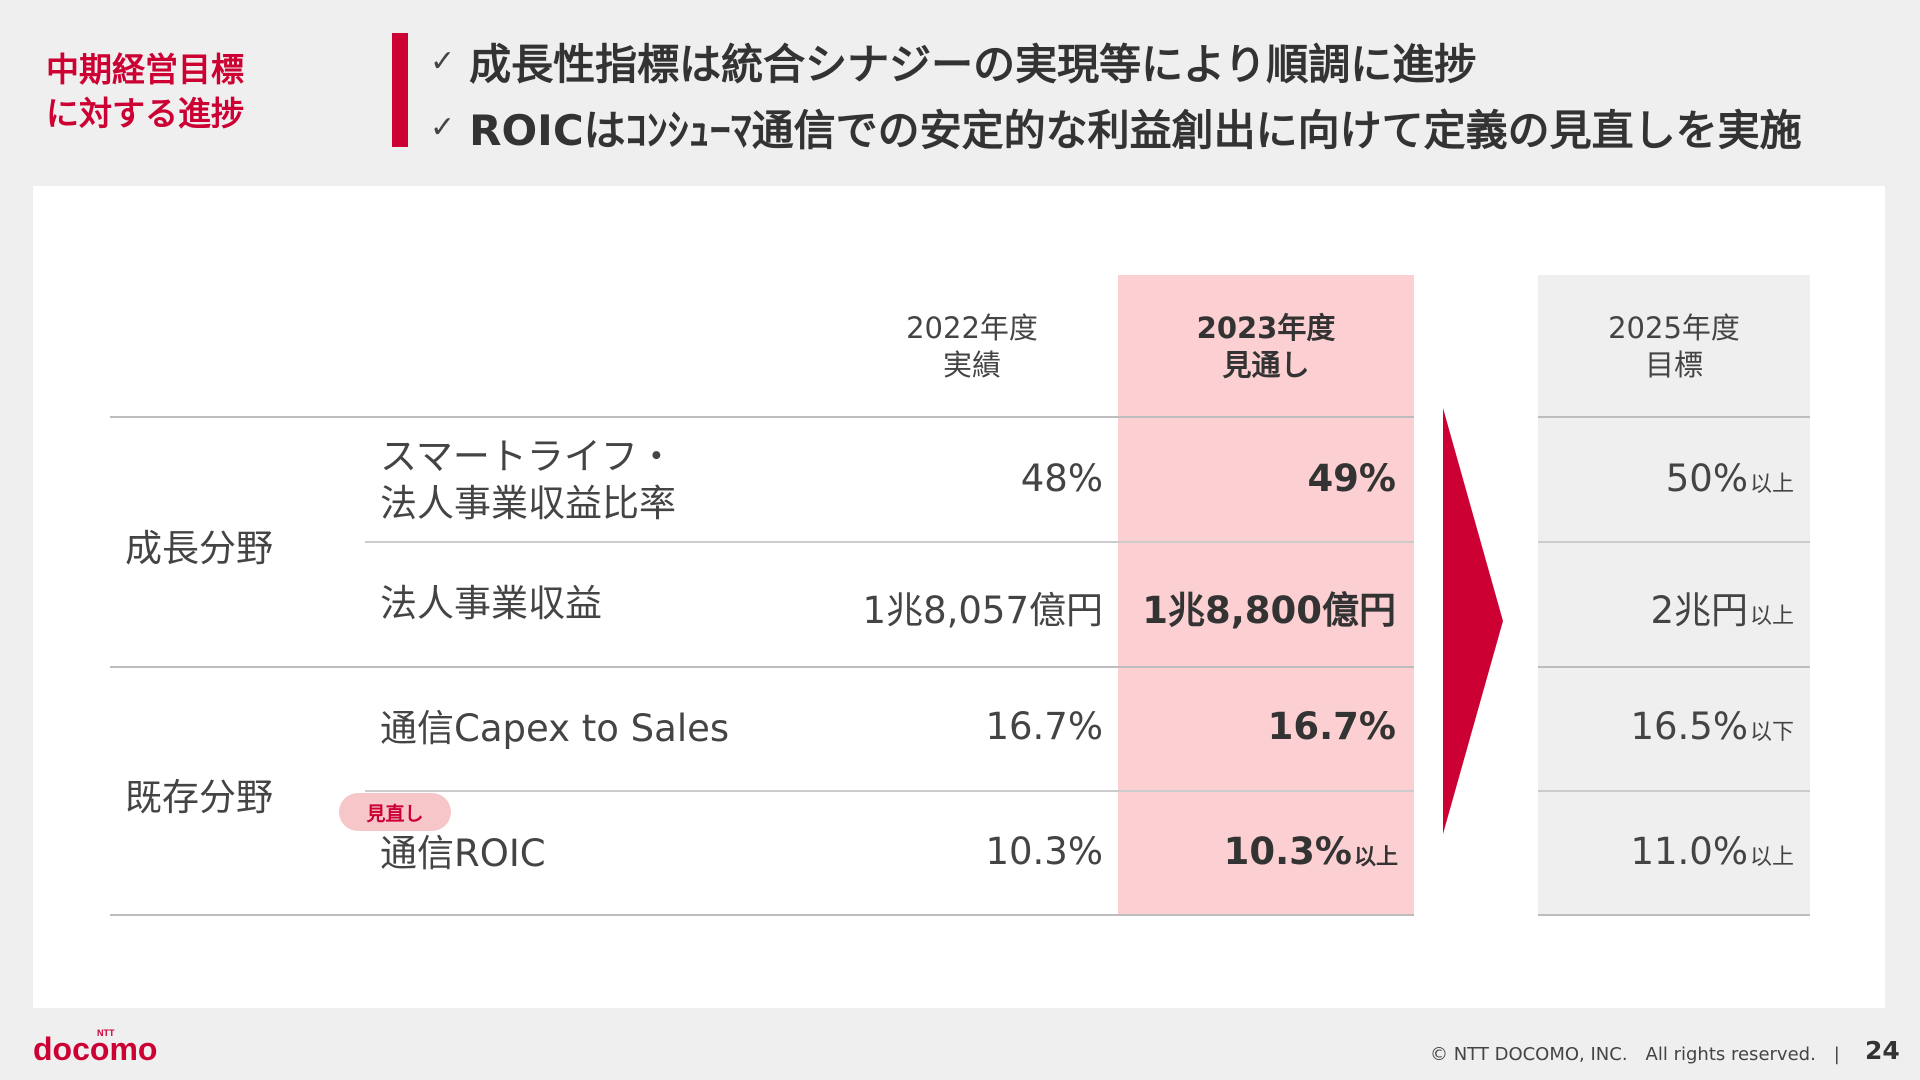 This screenshot has width=1920, height=1080. What do you see at coordinates (400, 90) in the screenshot?
I see `title-accent-bar` at bounding box center [400, 90].